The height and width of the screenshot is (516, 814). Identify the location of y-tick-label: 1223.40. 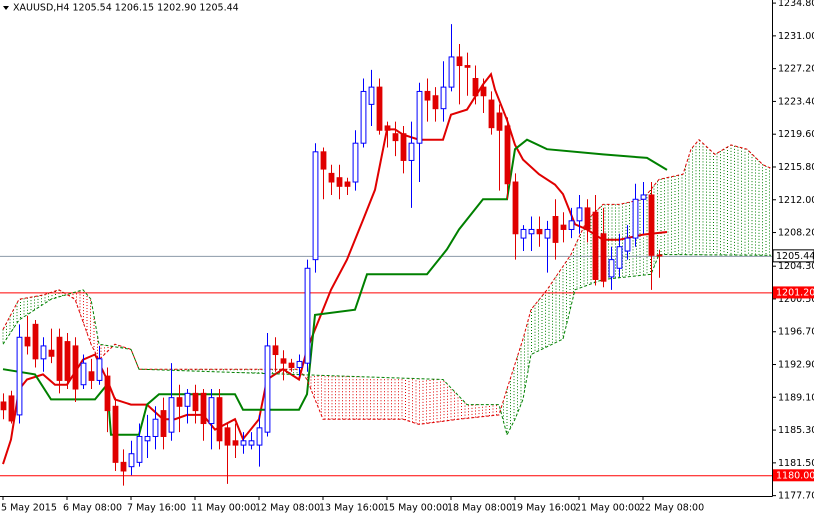
(796, 101).